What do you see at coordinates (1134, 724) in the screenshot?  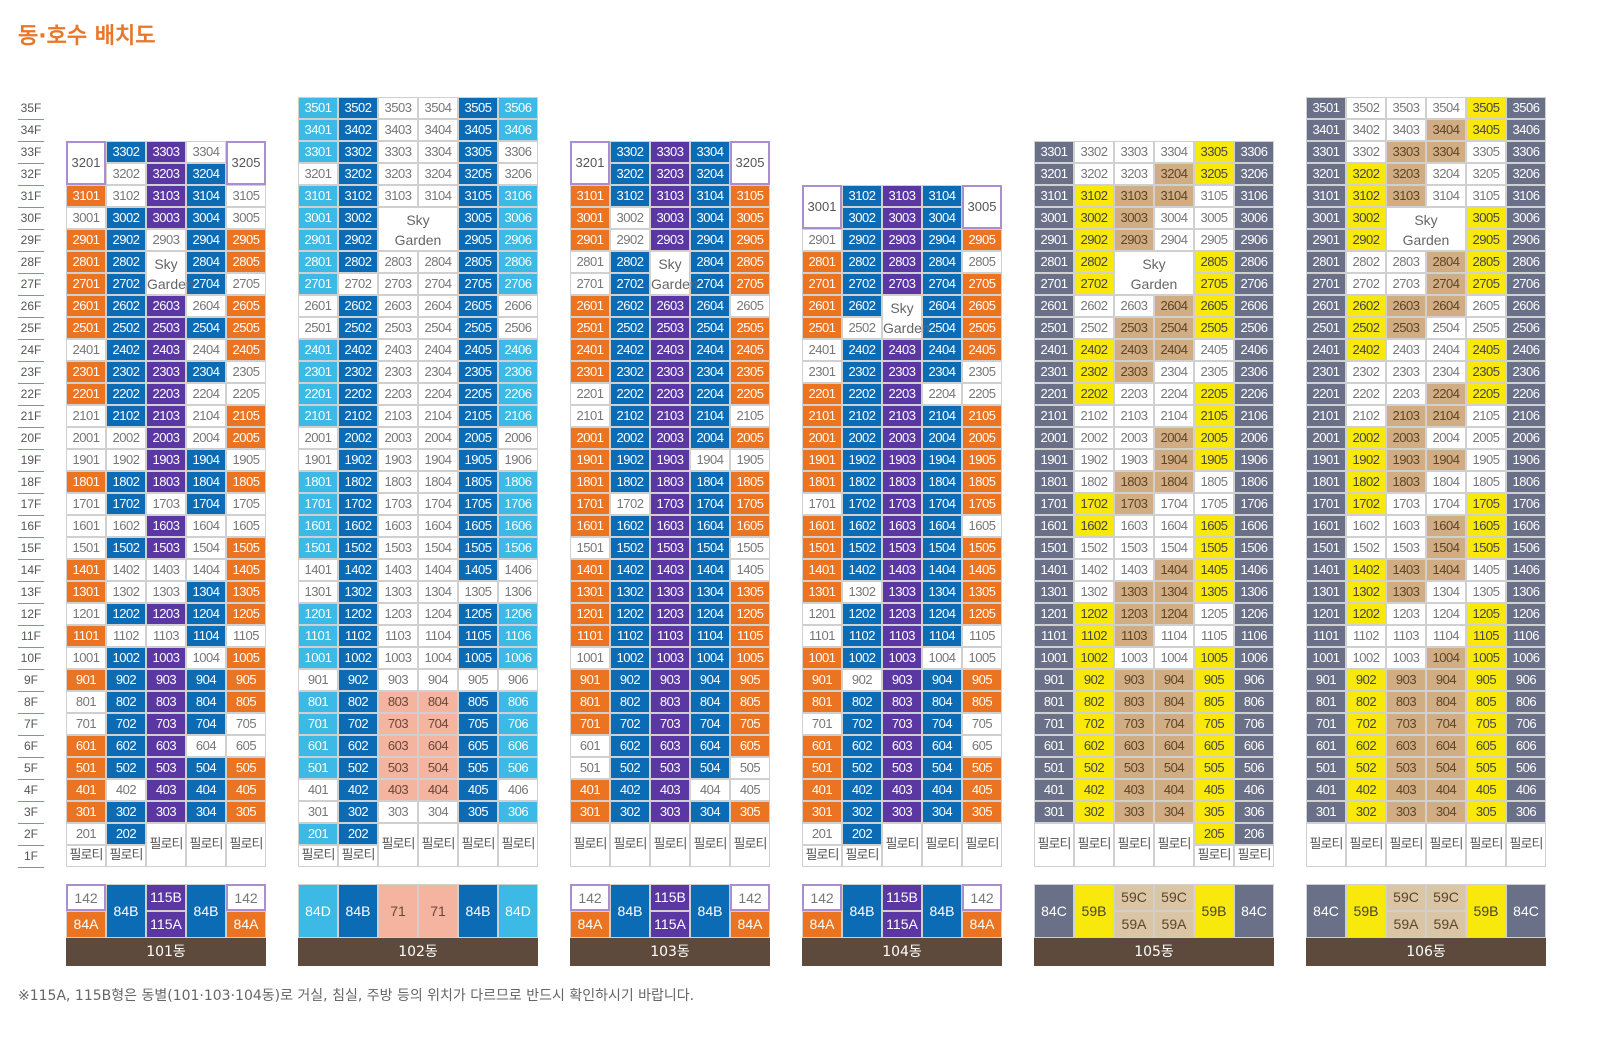 I see `unit-cell: 703` at bounding box center [1134, 724].